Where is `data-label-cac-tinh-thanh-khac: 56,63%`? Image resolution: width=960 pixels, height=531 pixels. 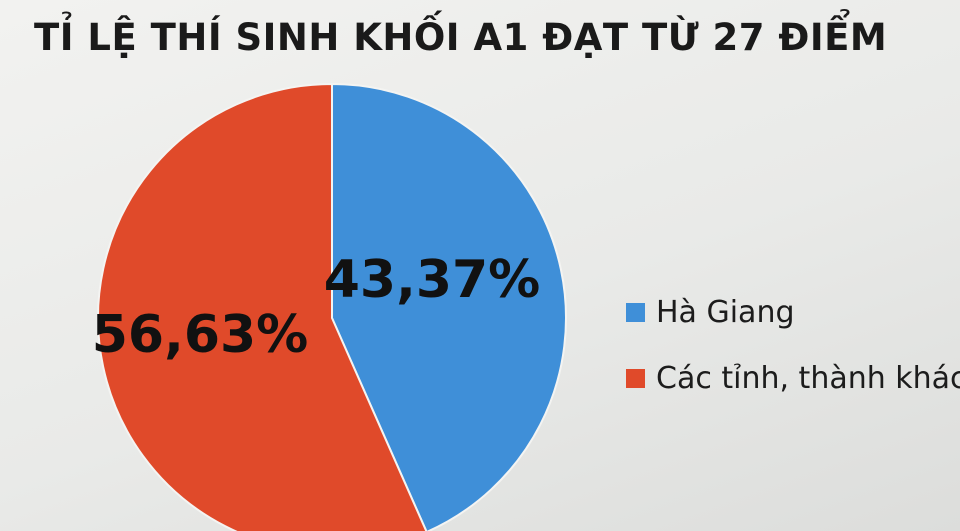
data-label-cac-tinh-thanh-khac: 56,63% is located at coordinates (200, 335).